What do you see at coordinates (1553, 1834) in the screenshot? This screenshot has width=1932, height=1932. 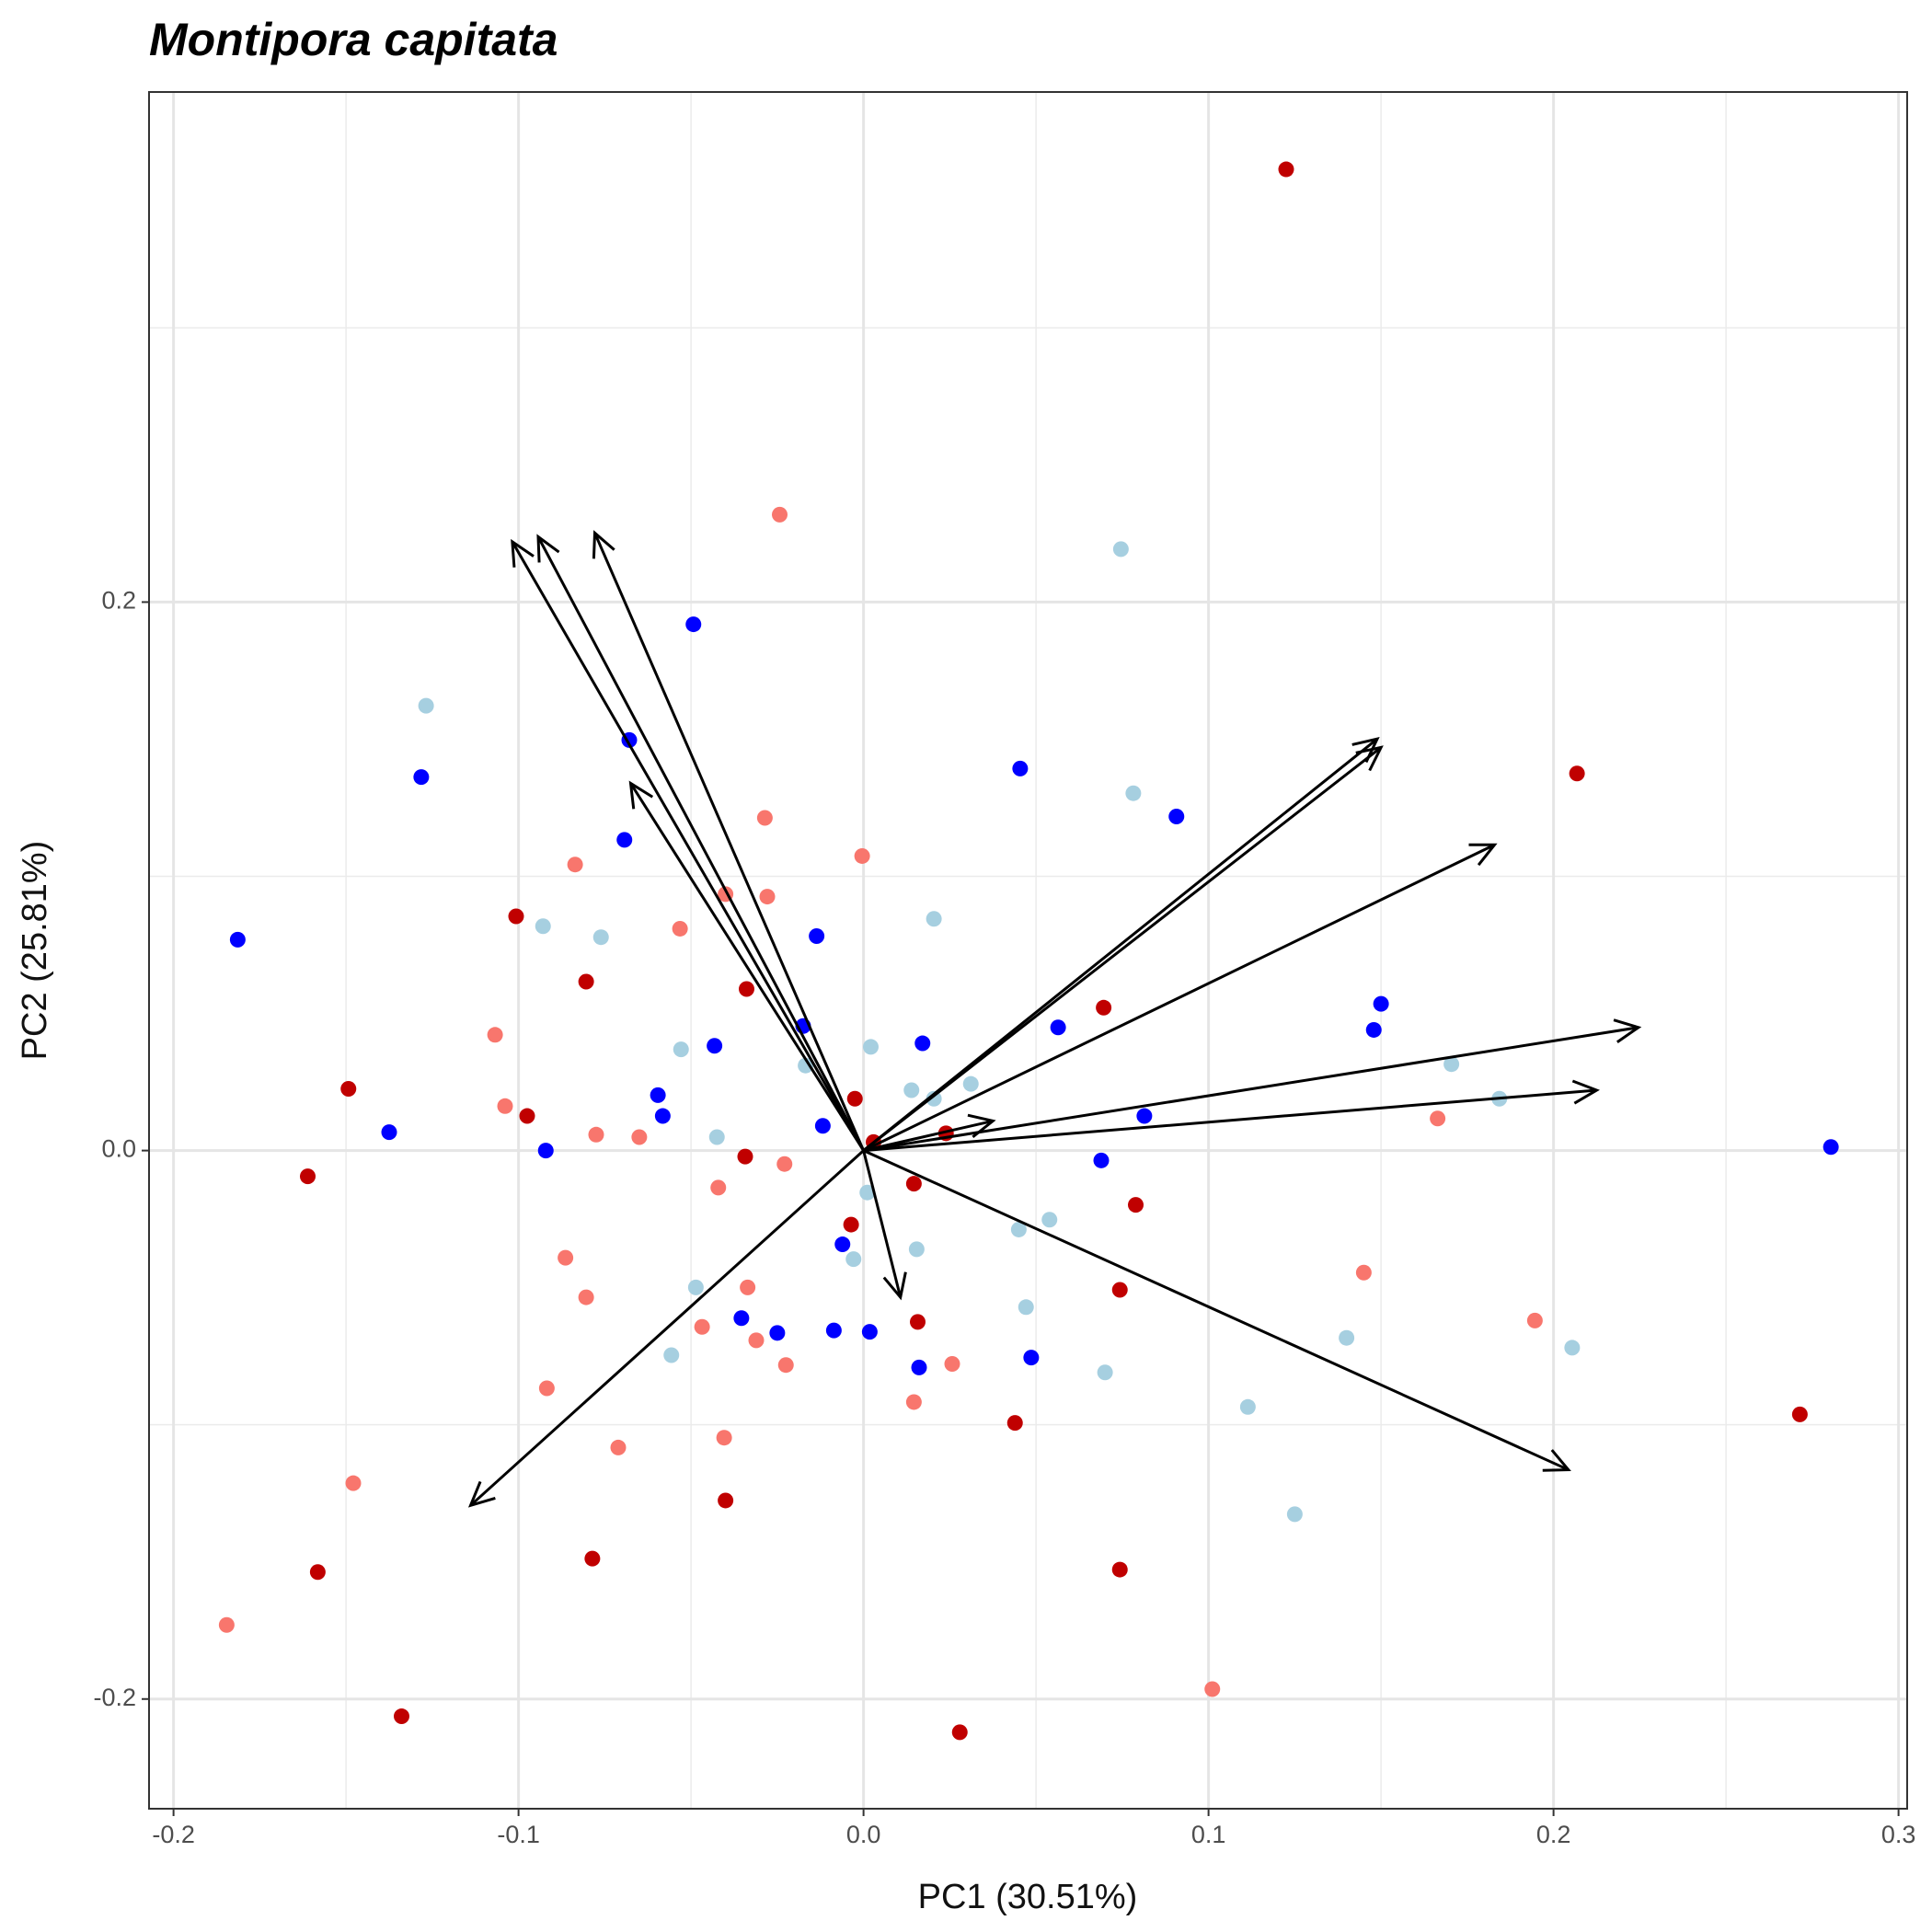 I see `x-tick-label: 0.2` at bounding box center [1553, 1834].